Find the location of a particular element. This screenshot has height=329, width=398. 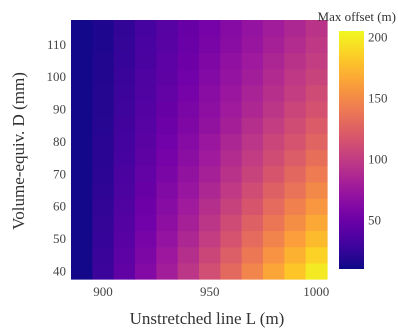

colorbar-title: Max offset (m) is located at coordinates (357, 16).